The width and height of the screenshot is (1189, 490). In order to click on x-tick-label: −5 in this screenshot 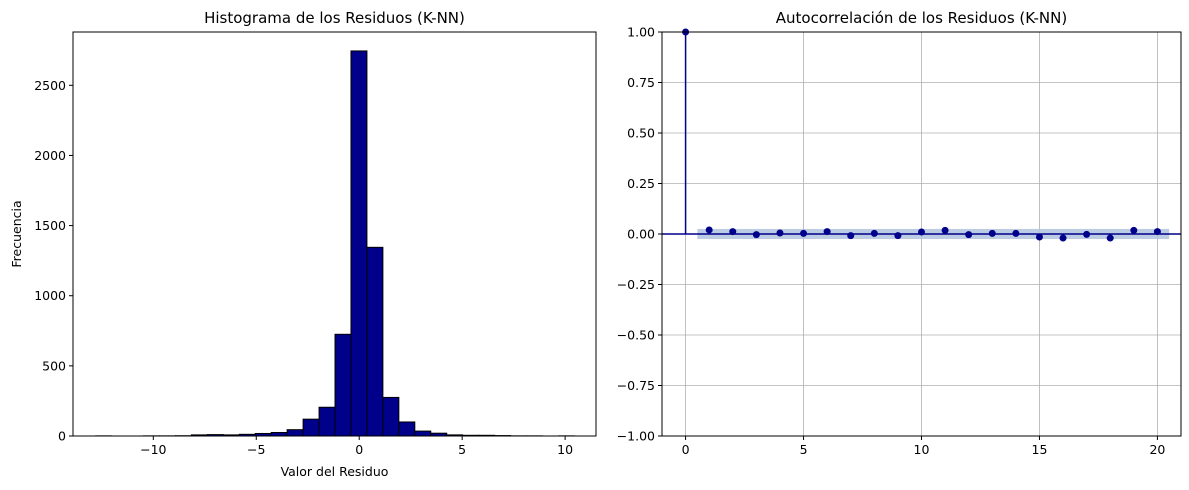, I will do `click(256, 449)`.